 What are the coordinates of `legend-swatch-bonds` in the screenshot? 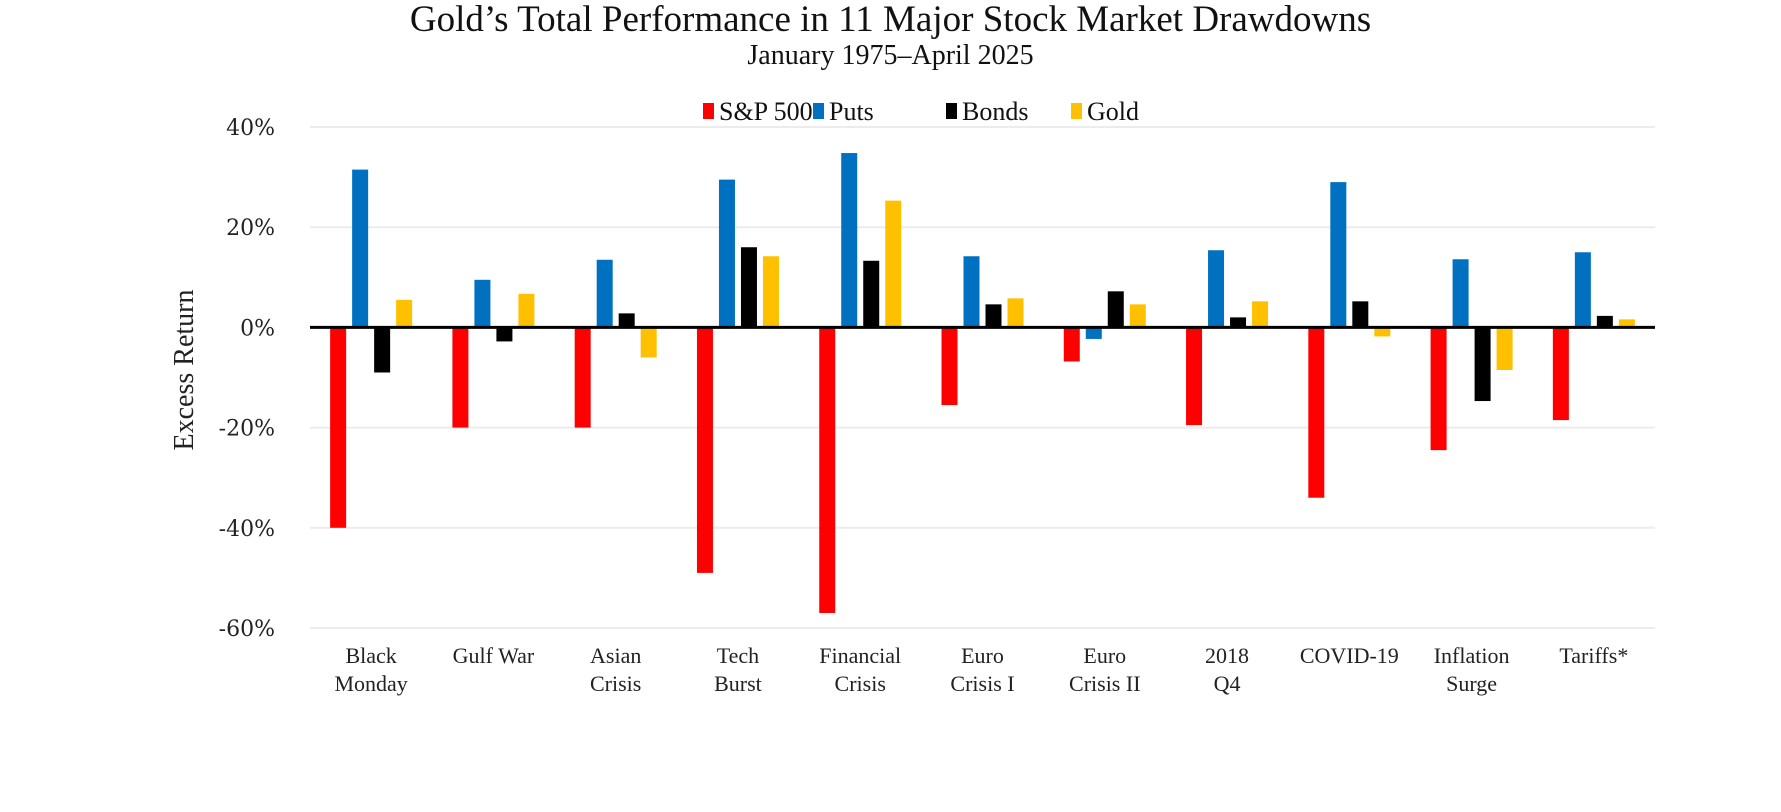 It's located at (951, 111).